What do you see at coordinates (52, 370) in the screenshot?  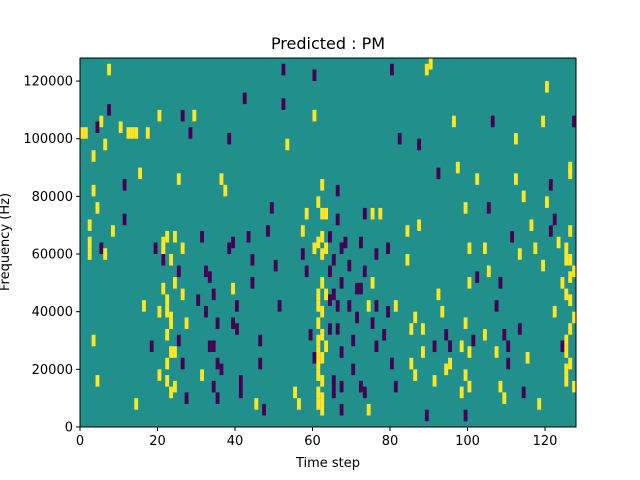 I see `y-tick-label: 20000` at bounding box center [52, 370].